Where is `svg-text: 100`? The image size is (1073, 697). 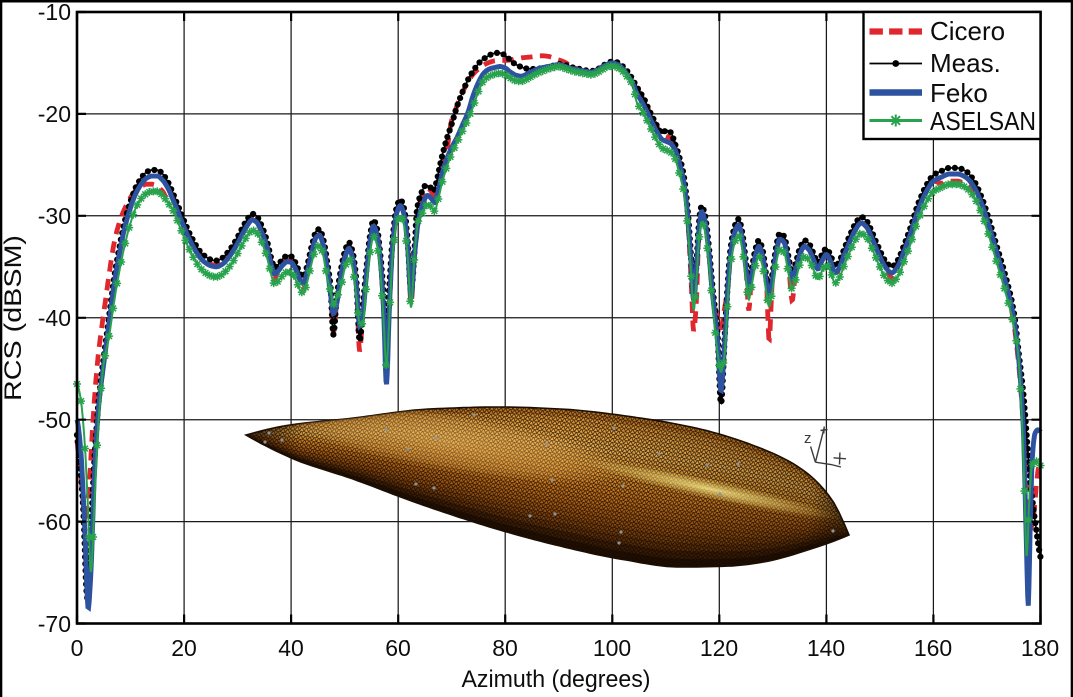 svg-text: 100 is located at coordinates (612, 648).